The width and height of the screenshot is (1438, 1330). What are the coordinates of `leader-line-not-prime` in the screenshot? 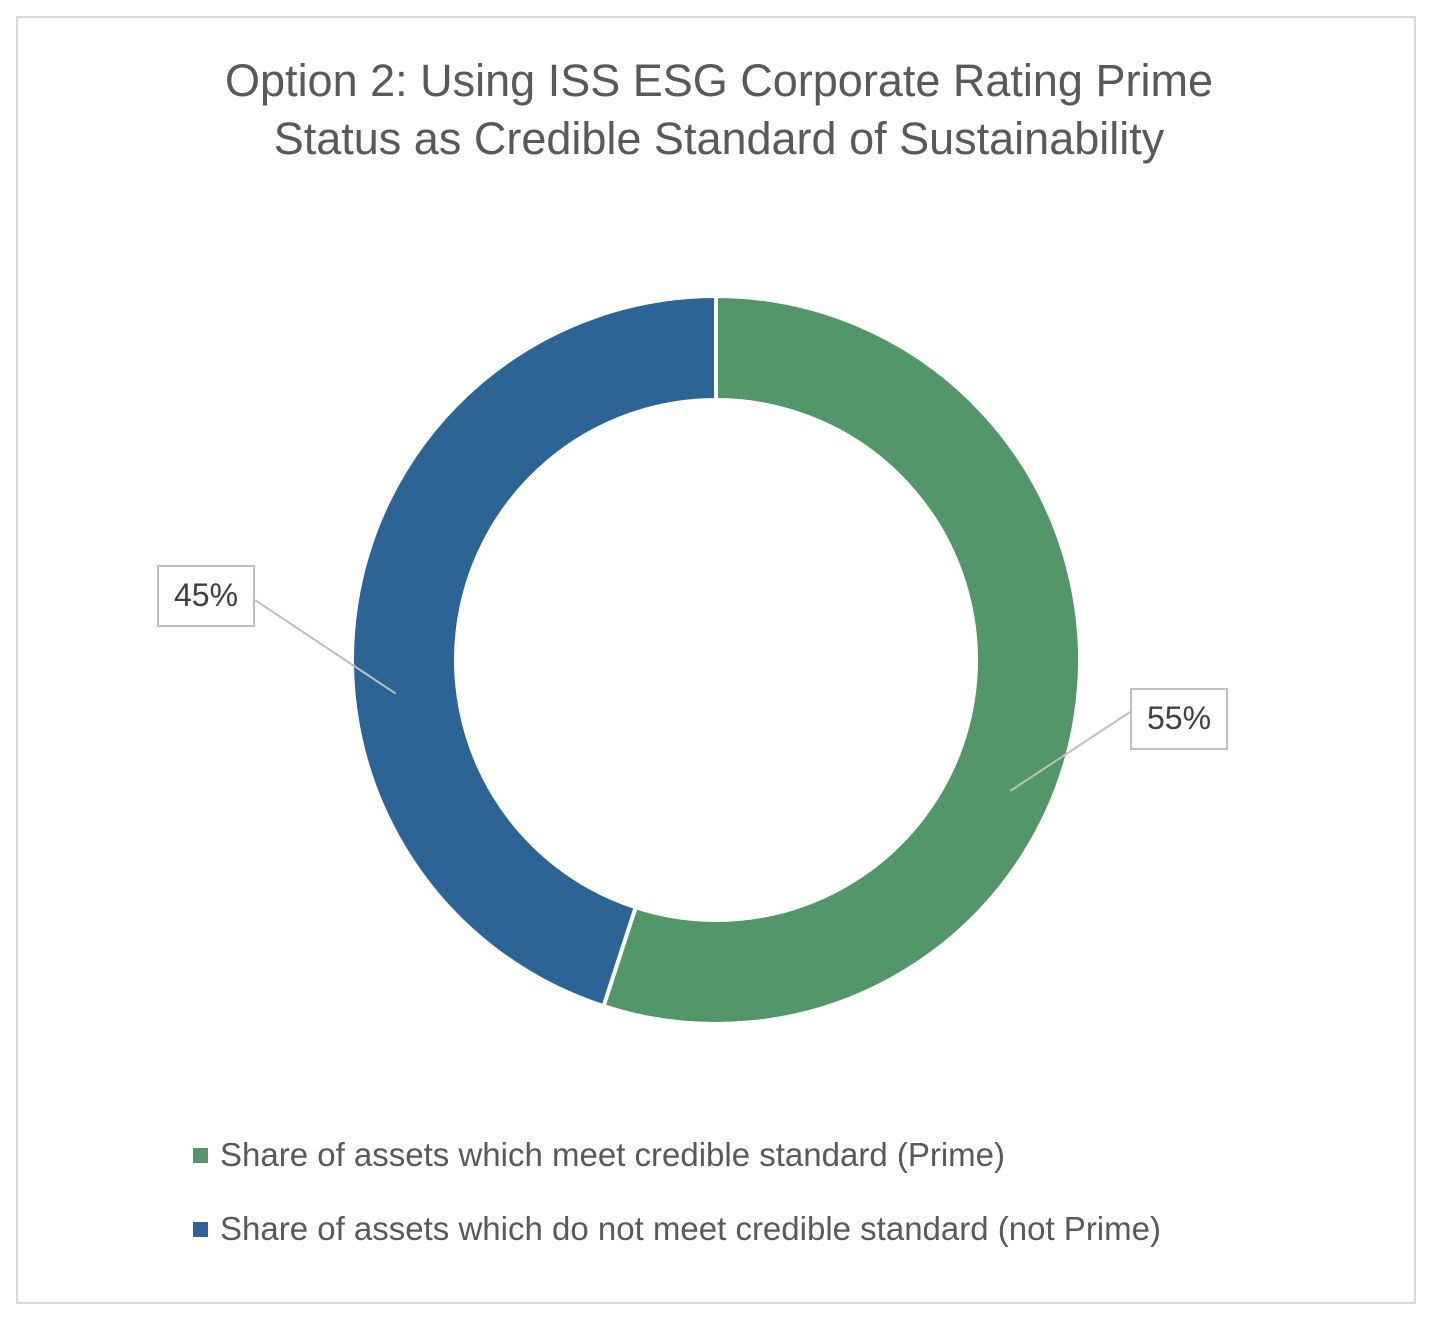 It's located at (325, 647).